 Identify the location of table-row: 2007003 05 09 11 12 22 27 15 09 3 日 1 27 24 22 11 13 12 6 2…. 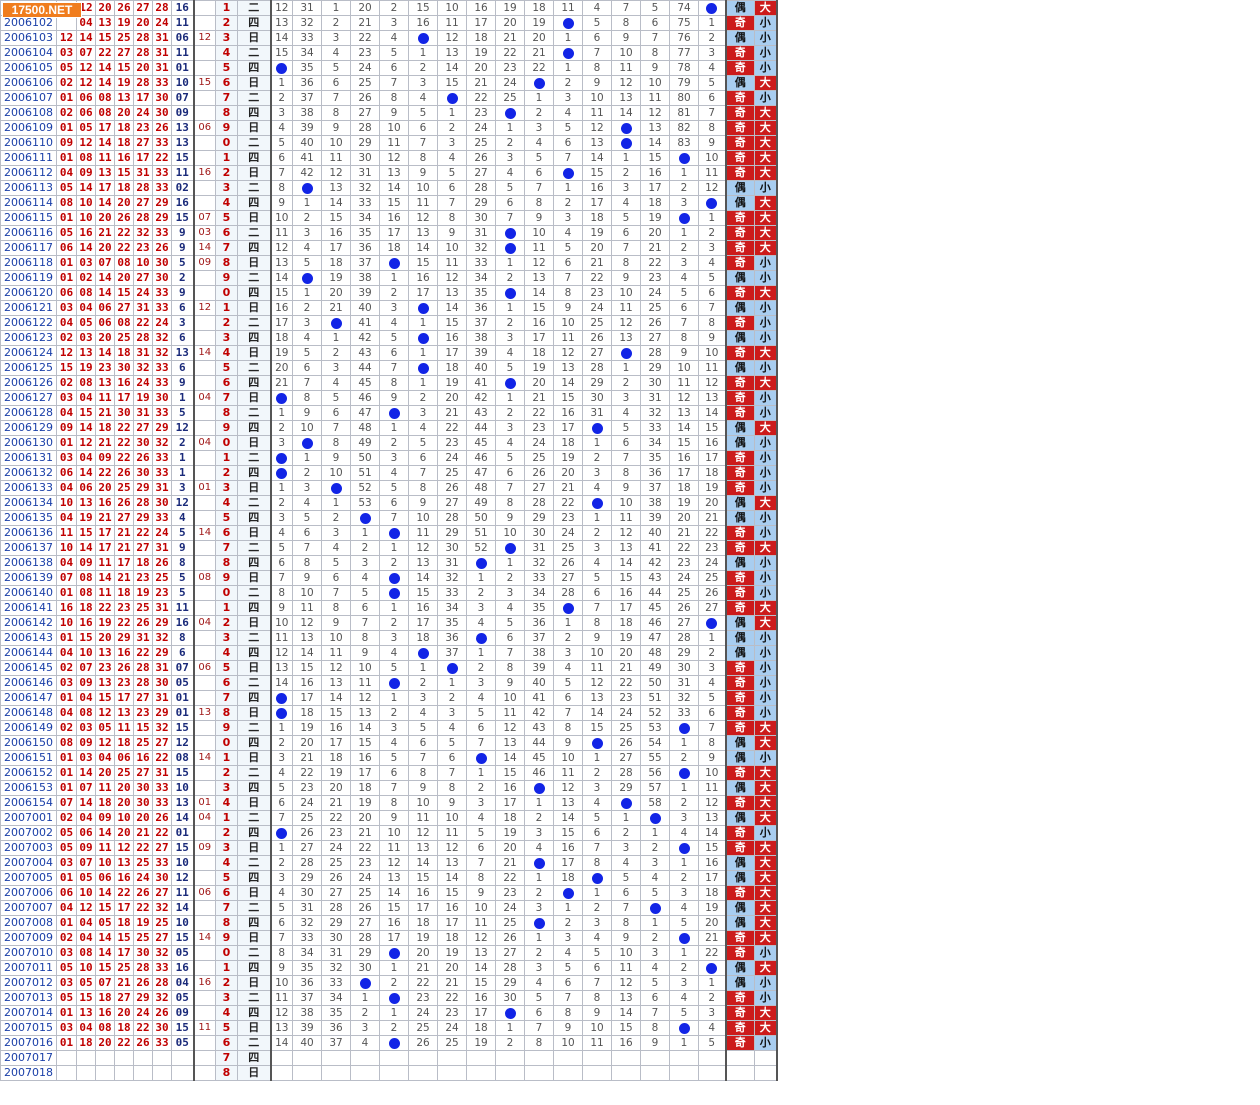
(398, 848).